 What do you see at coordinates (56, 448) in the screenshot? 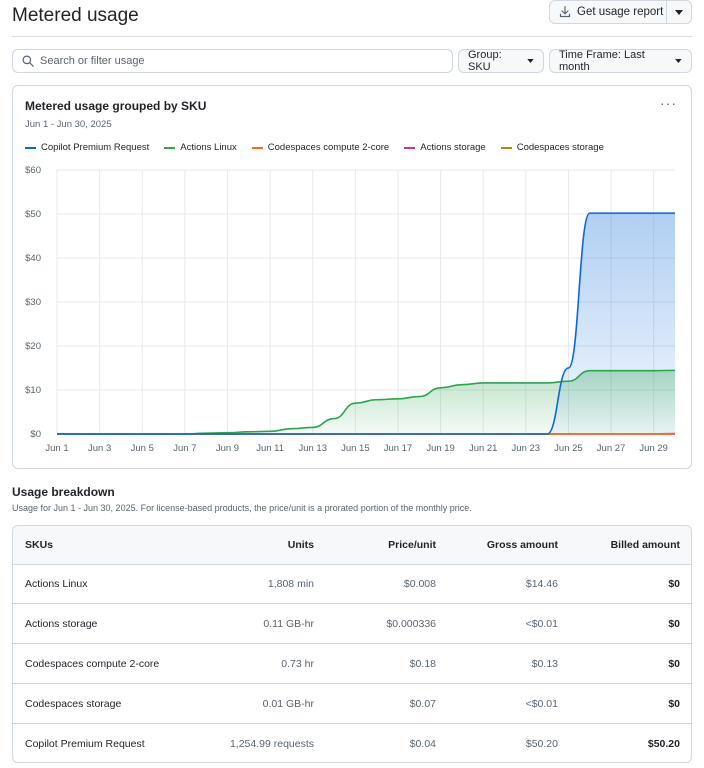
I see `x-tick-label: Jun 1` at bounding box center [56, 448].